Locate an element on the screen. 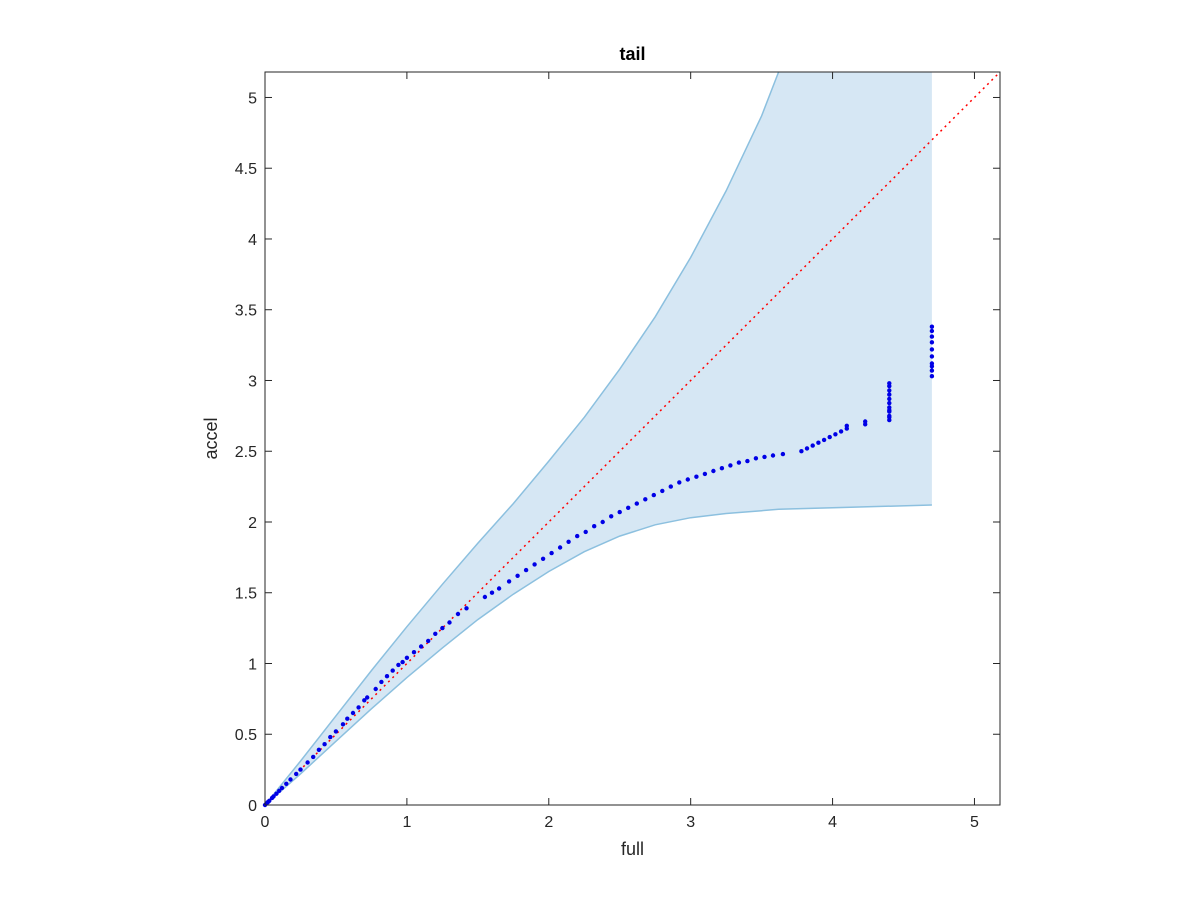 The width and height of the screenshot is (1200, 900). x-tick-label: 4 is located at coordinates (832, 822).